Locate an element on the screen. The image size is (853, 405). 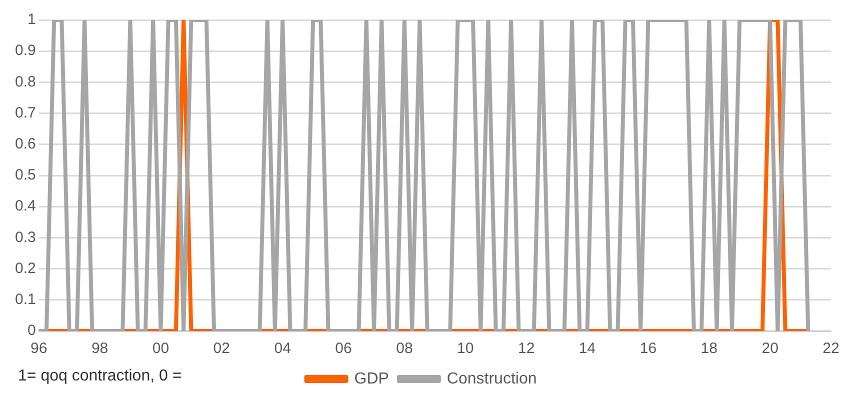
y-tick-label: 0.8 is located at coordinates (25, 81).